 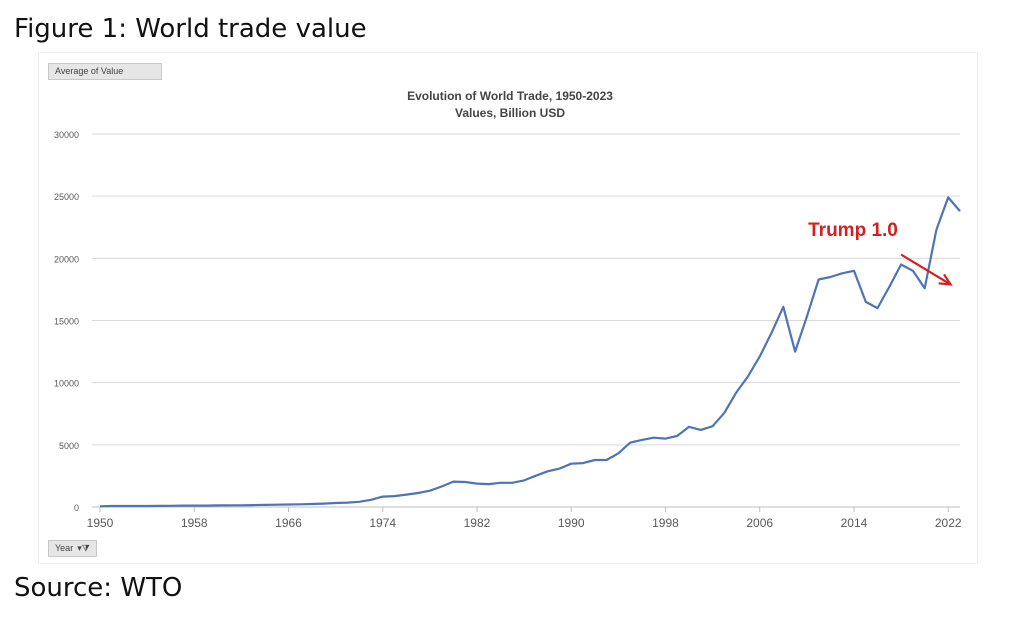 What do you see at coordinates (665, 523) in the screenshot?
I see `x-tick-label: 1998` at bounding box center [665, 523].